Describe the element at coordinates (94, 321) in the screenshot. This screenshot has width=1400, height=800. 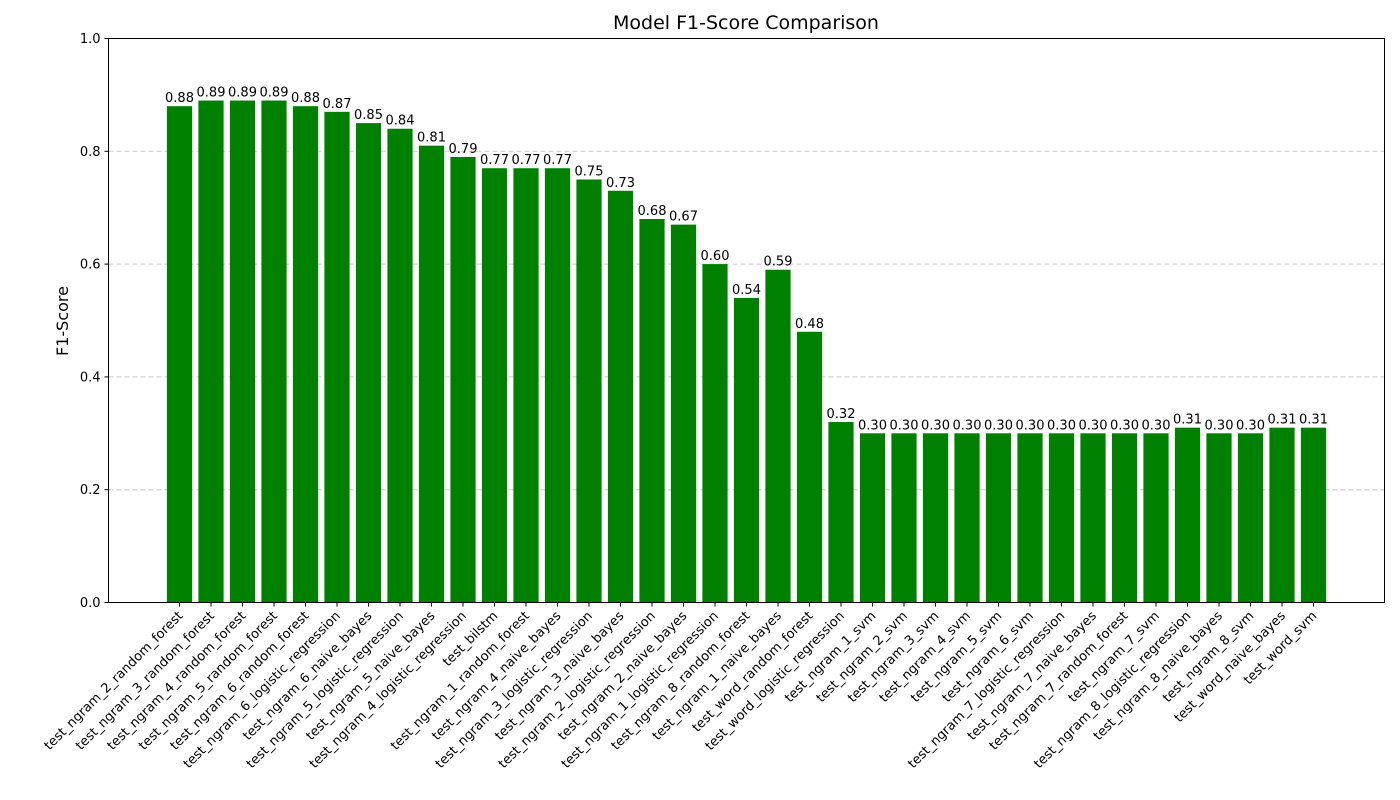
I see `y-tick-labels: 0.0 0.2 0.4 0.6 0.8 1.0` at that location.